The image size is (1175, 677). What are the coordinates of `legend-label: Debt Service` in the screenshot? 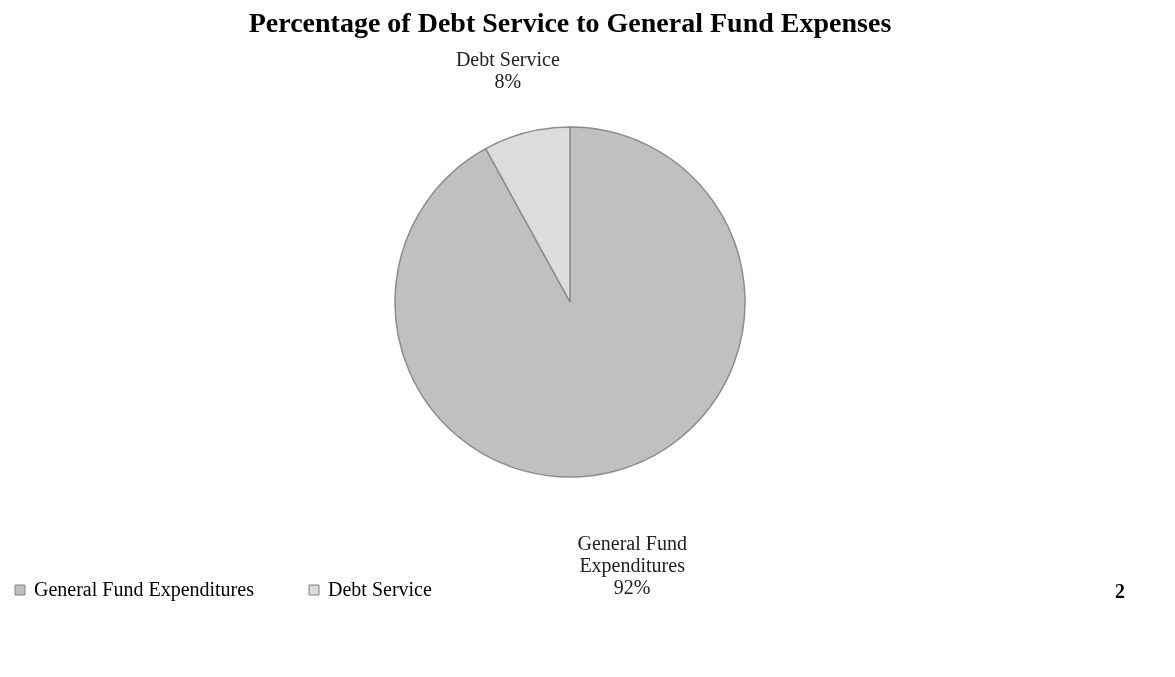 It's located at (380, 589).